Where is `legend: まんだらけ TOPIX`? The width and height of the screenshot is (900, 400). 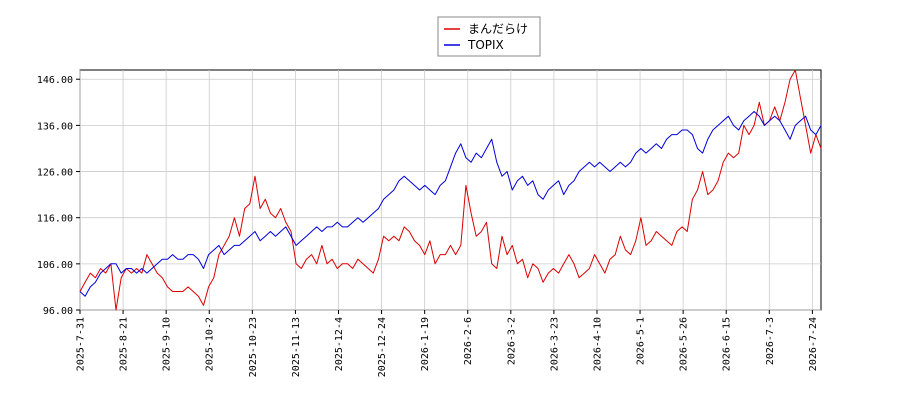 legend: まんだらけ TOPIX is located at coordinates (489, 36).